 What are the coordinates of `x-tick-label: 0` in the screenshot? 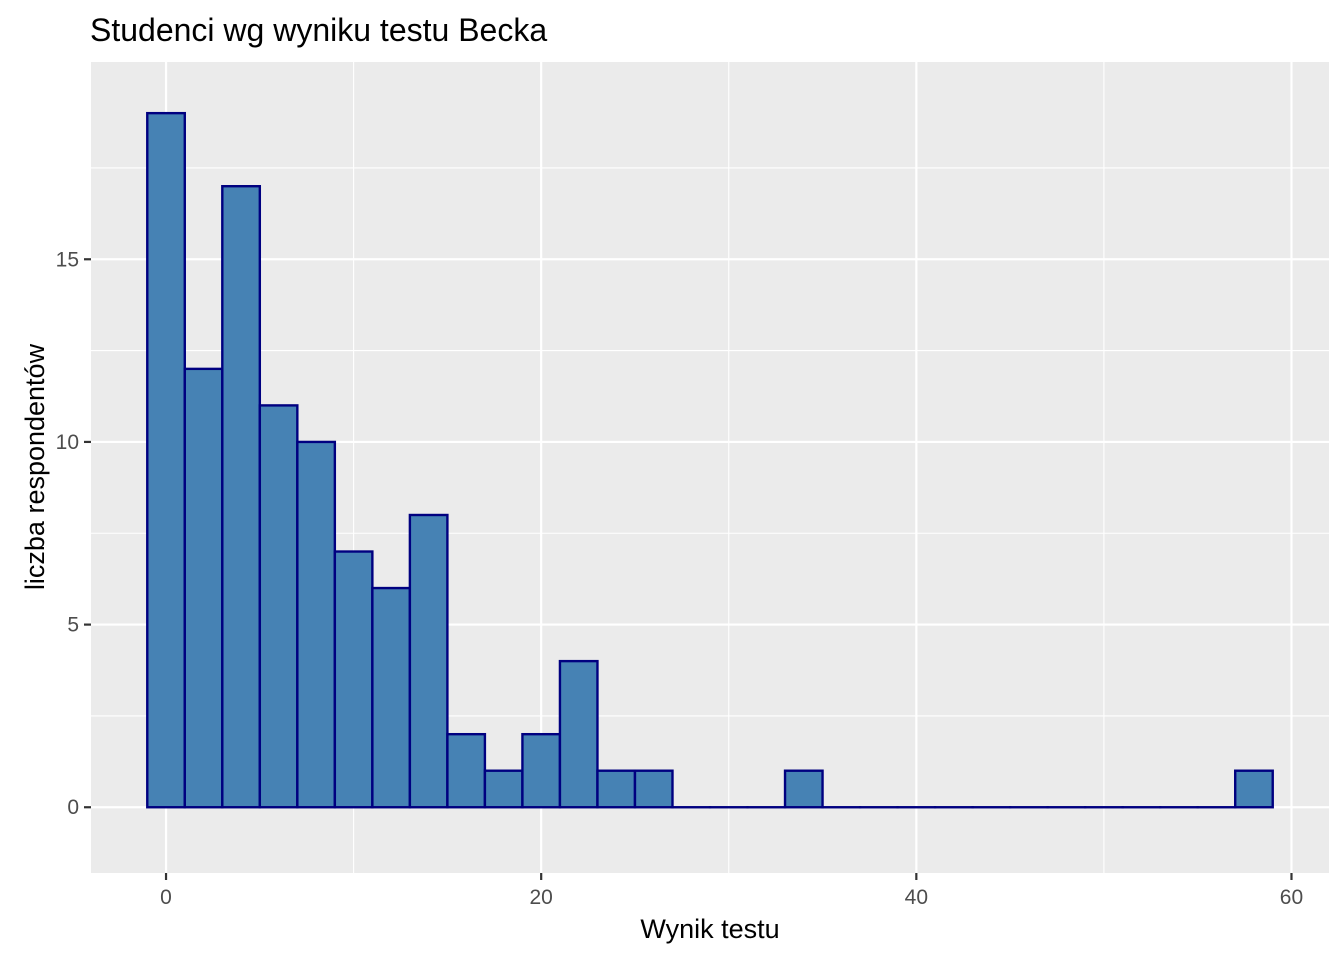 It's located at (166, 897).